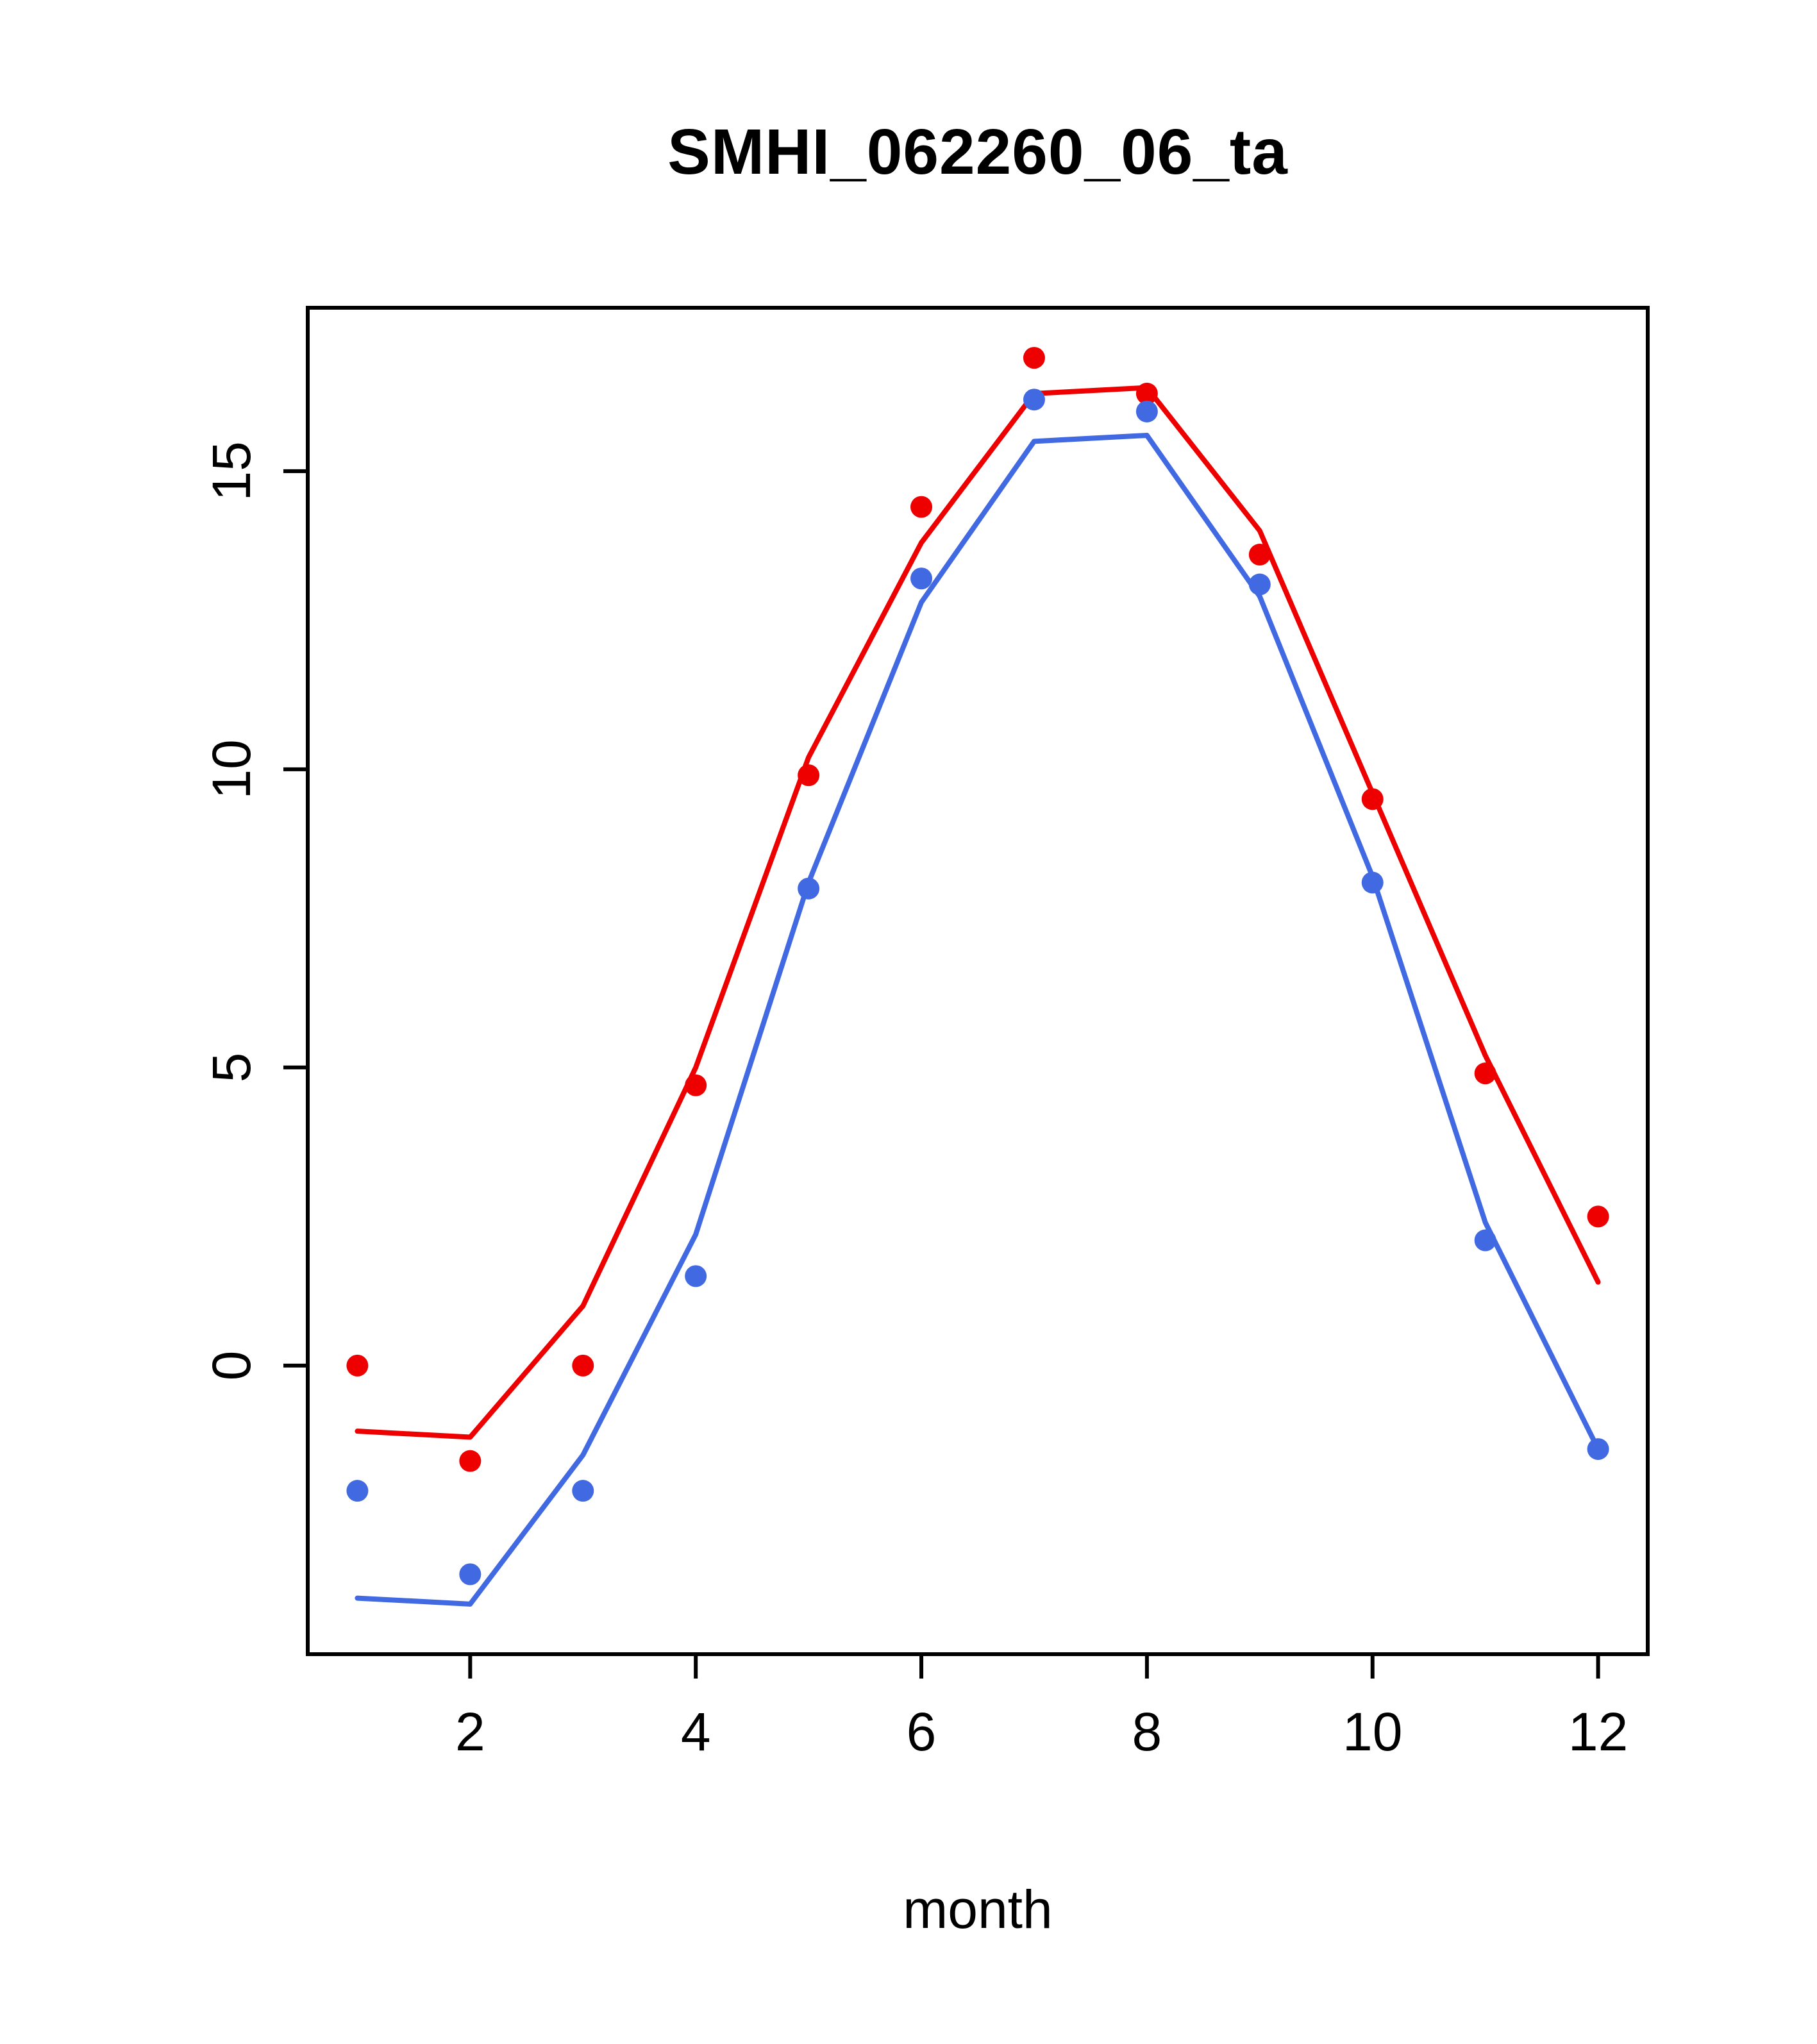 This screenshot has width=1817, height=2044. Describe the element at coordinates (470, 1732) in the screenshot. I see `x-tick-label: 2` at that location.